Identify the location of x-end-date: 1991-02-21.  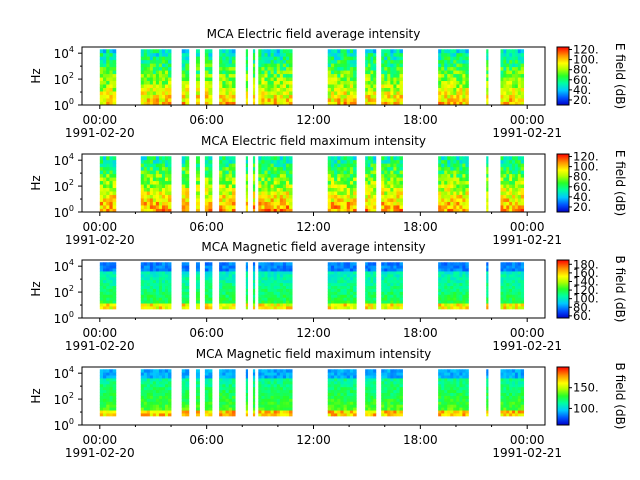
(527, 133).